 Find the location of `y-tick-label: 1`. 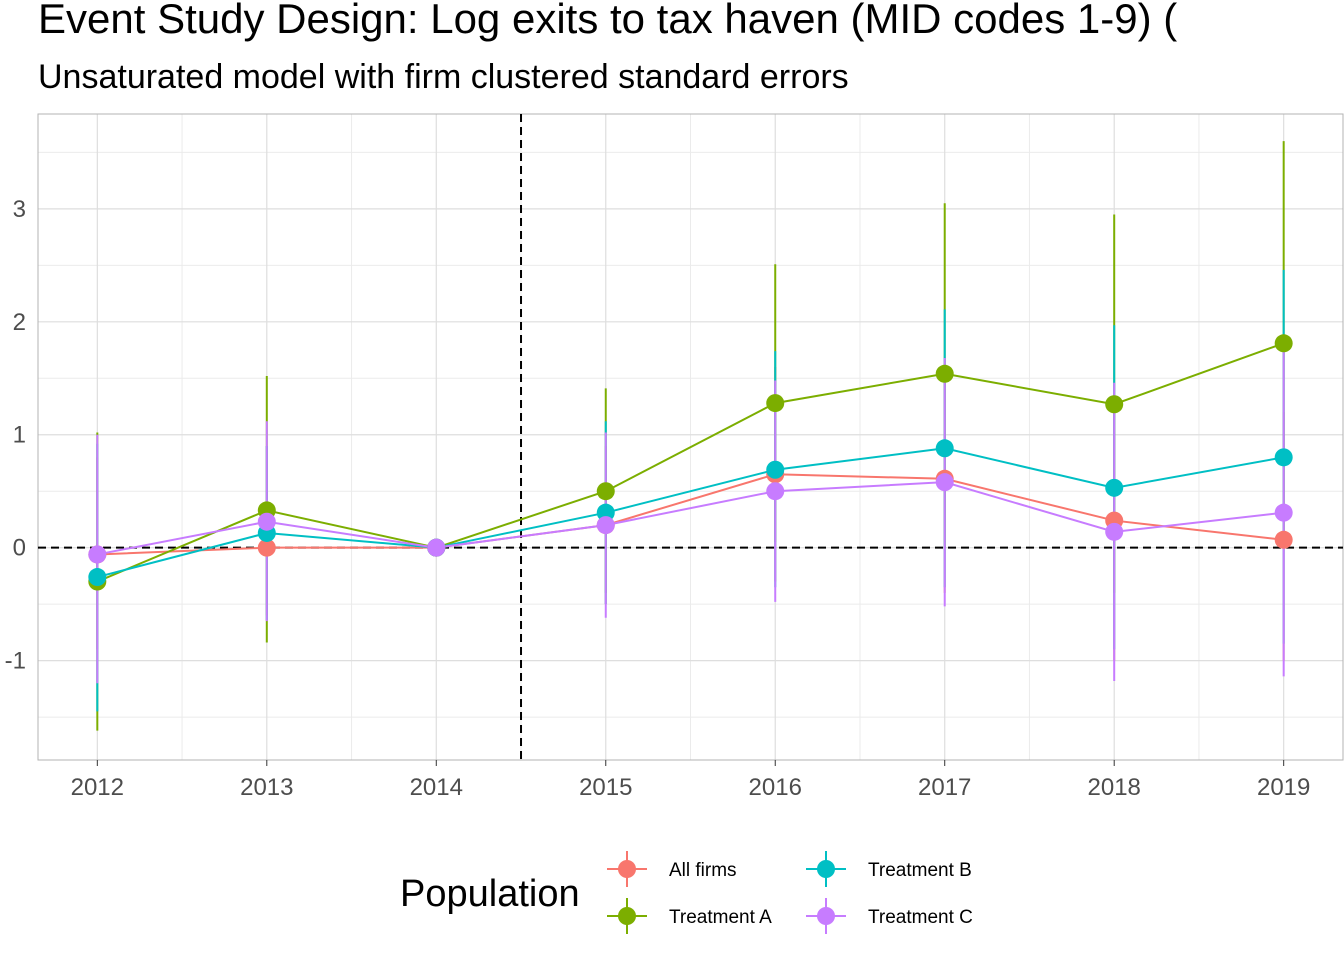

y-tick-label: 1 is located at coordinates (19, 435).